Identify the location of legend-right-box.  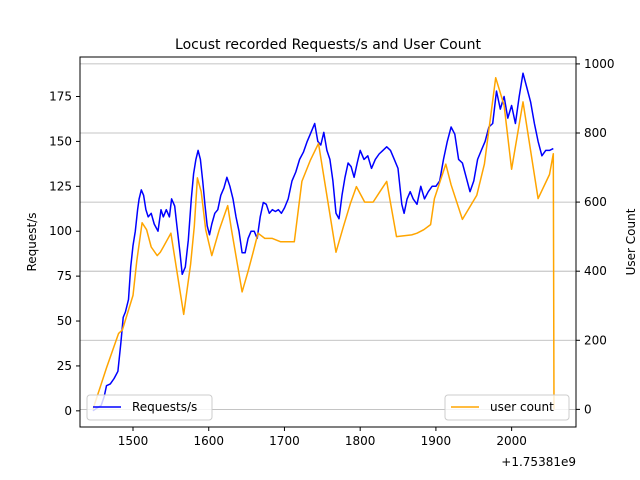
(507, 407).